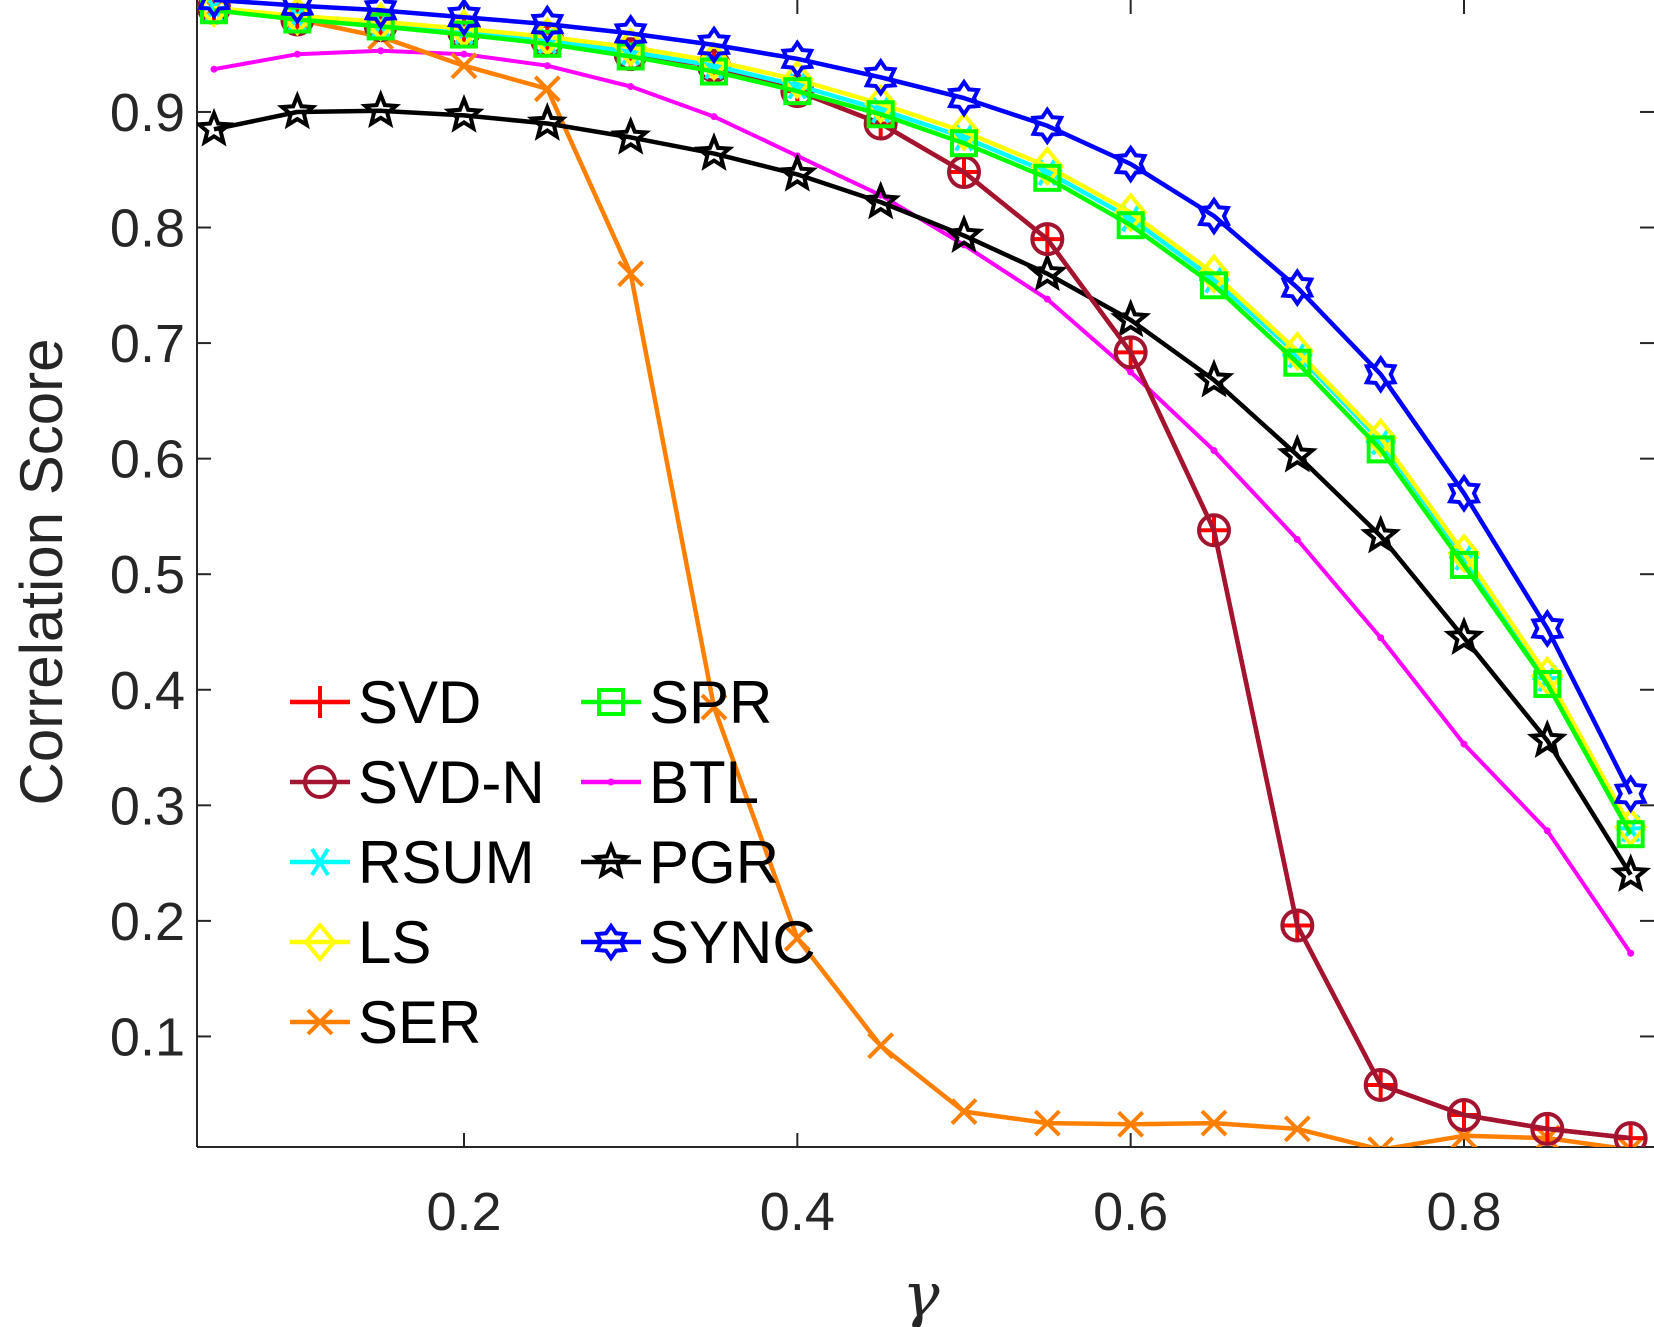 Image resolution: width=1654 pixels, height=1327 pixels. I want to click on legend-label-btl: BTL, so click(704, 782).